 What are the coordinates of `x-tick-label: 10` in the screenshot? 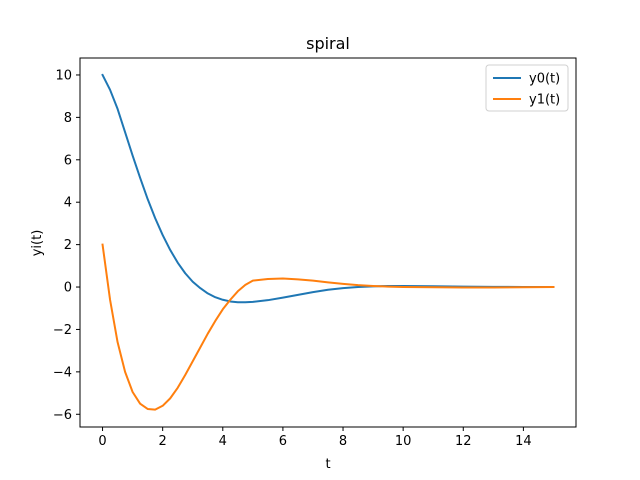 It's located at (403, 441).